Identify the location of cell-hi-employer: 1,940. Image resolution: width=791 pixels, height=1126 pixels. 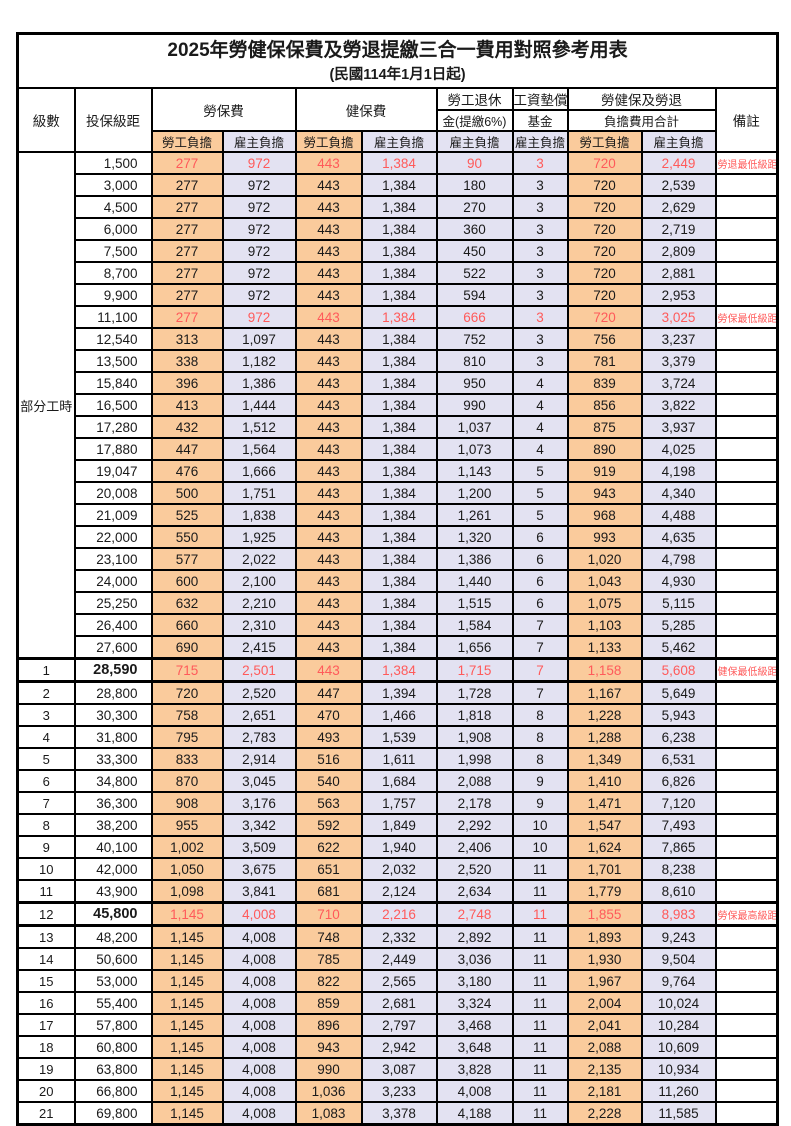
(399, 847).